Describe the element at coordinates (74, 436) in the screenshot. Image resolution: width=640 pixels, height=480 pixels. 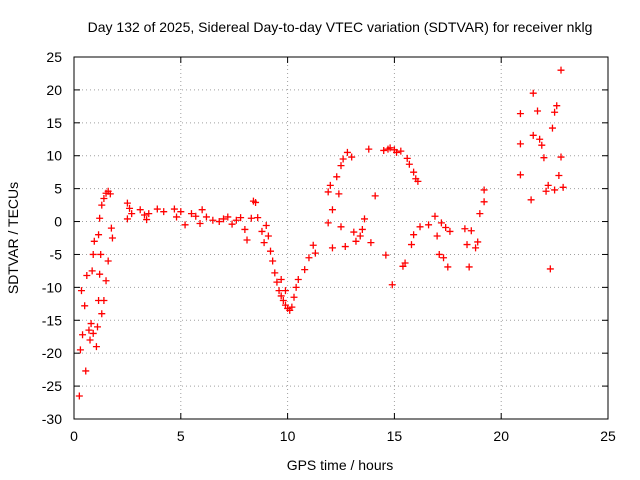
I see `x-tick-label: 0` at that location.